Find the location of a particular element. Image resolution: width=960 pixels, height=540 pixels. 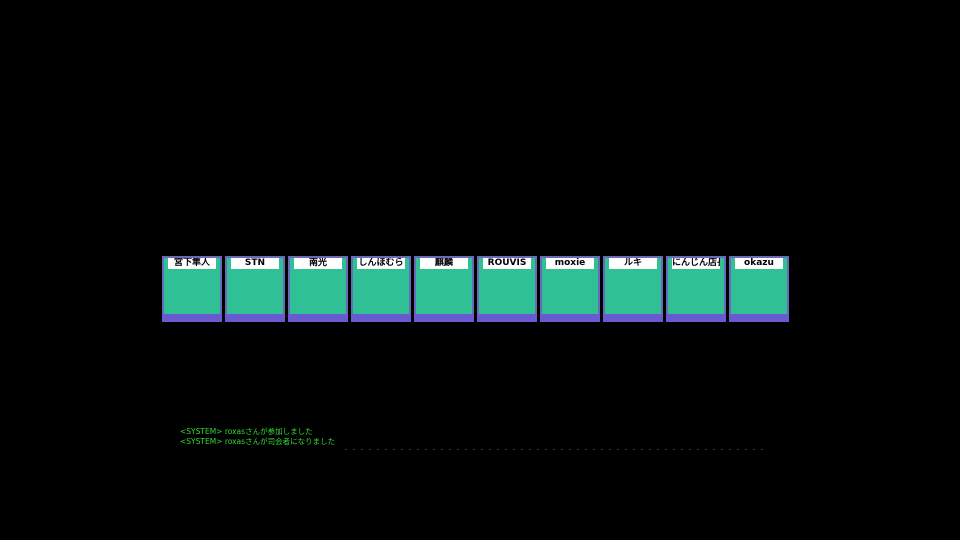

player-slot-3: 南光 is located at coordinates (318, 289).